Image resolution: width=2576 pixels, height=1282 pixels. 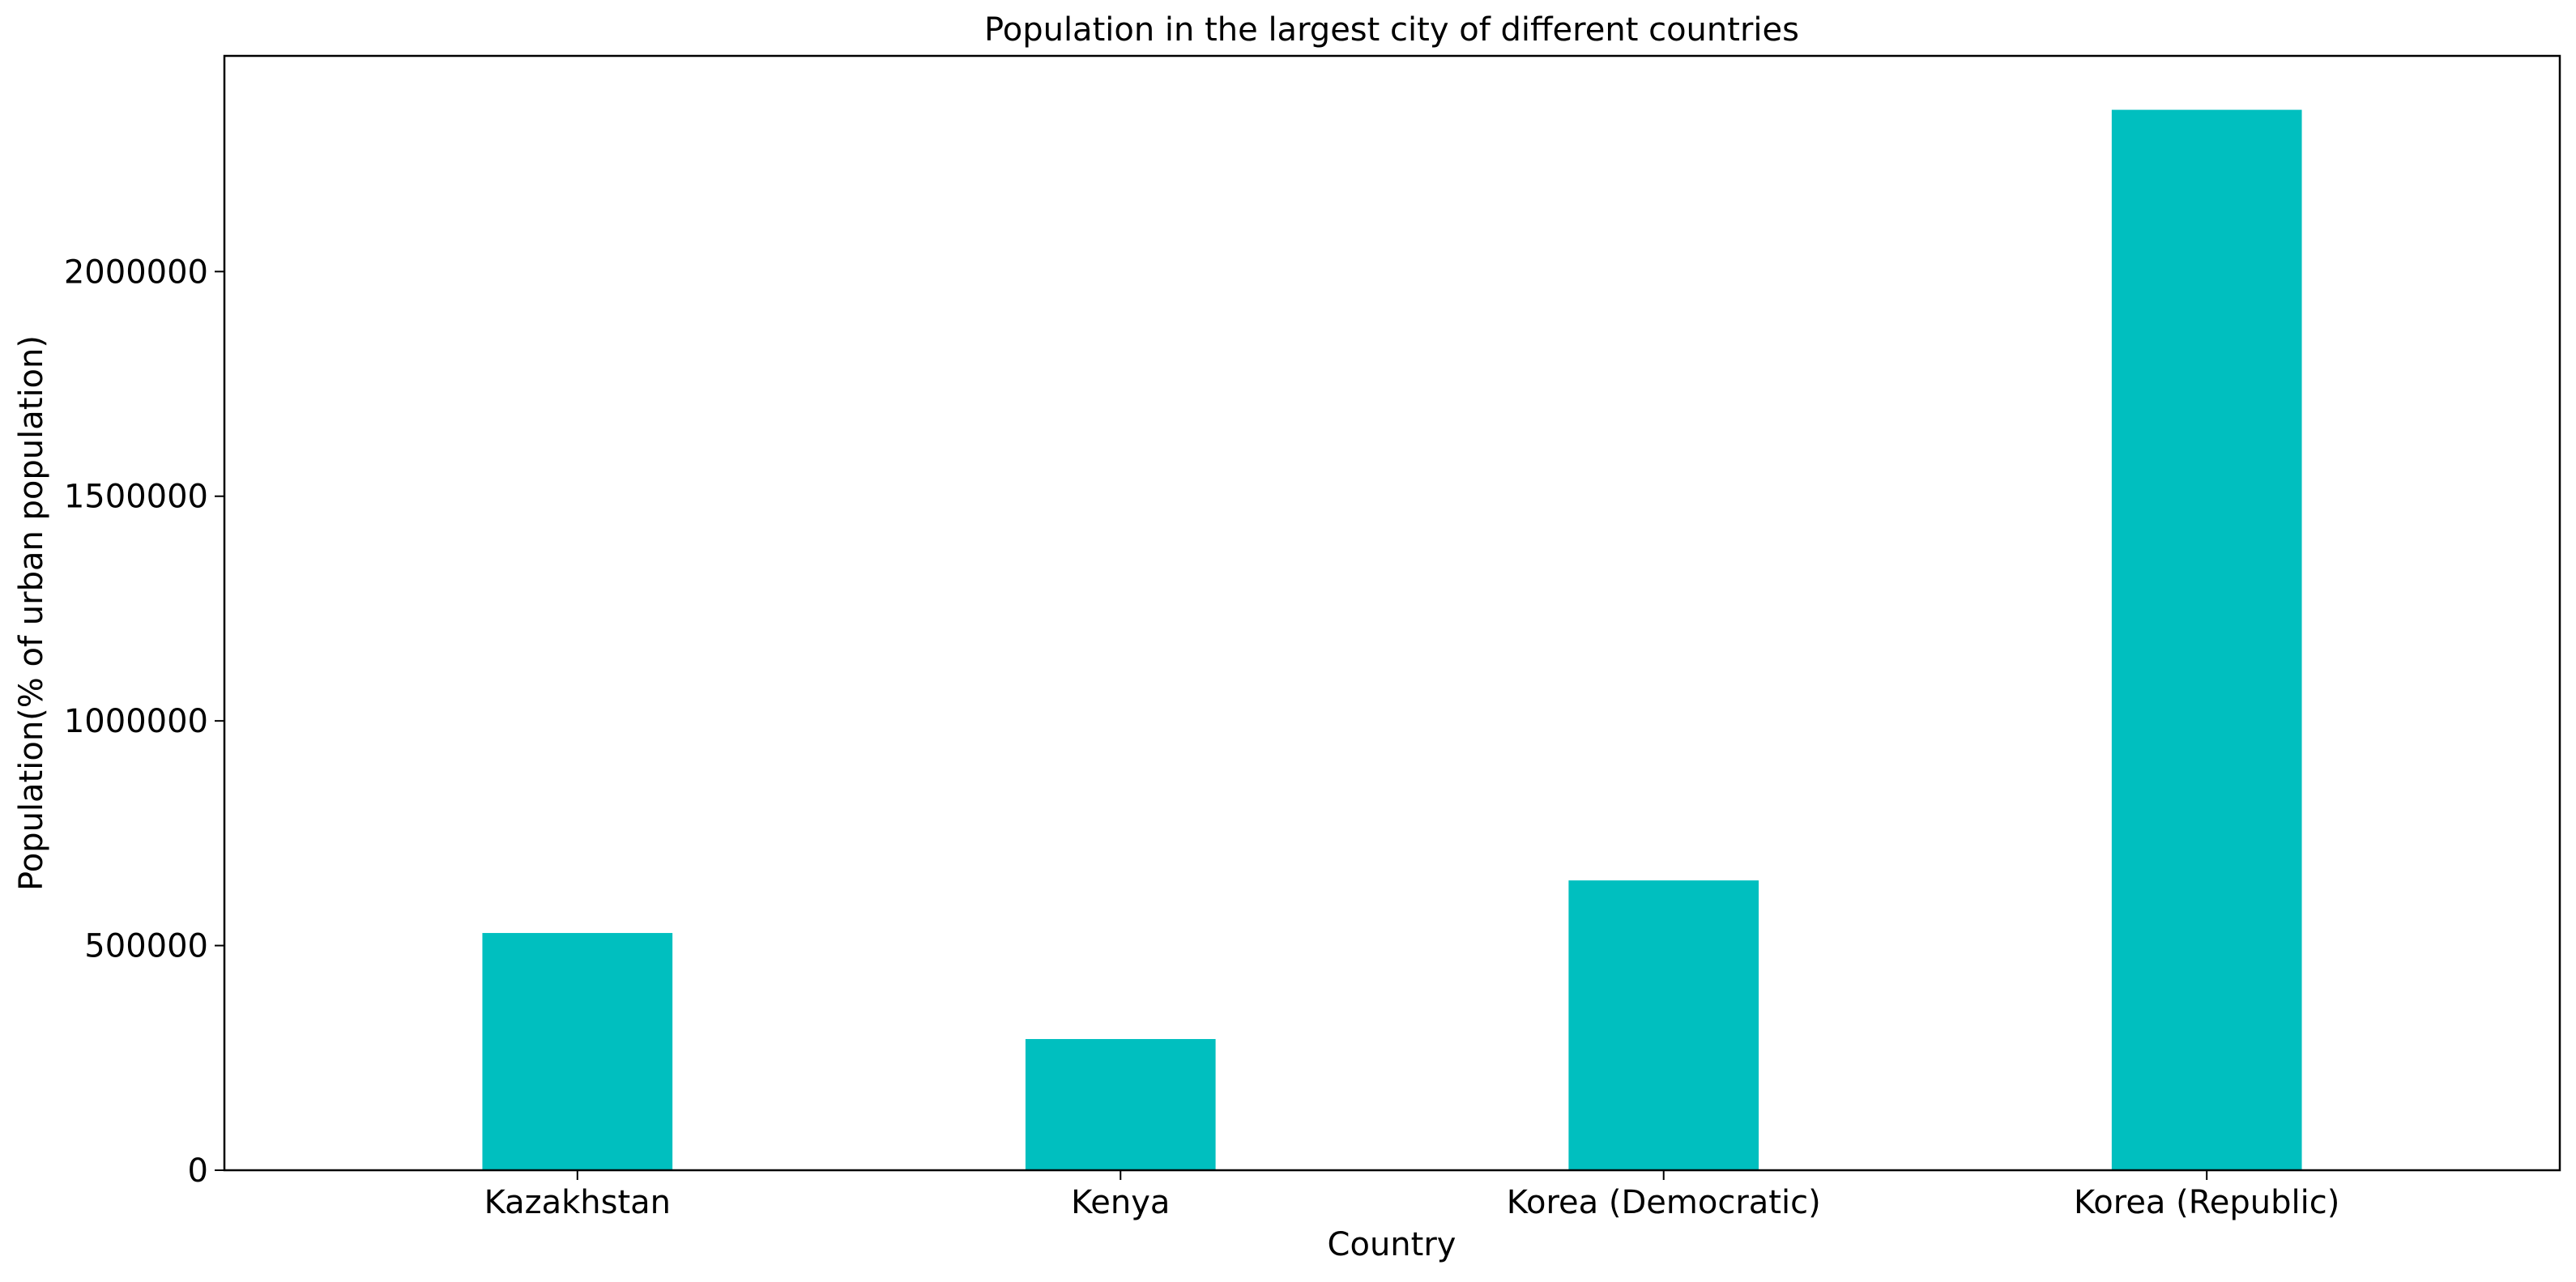 I want to click on x-tick-label: Kenya, so click(x=1121, y=1202).